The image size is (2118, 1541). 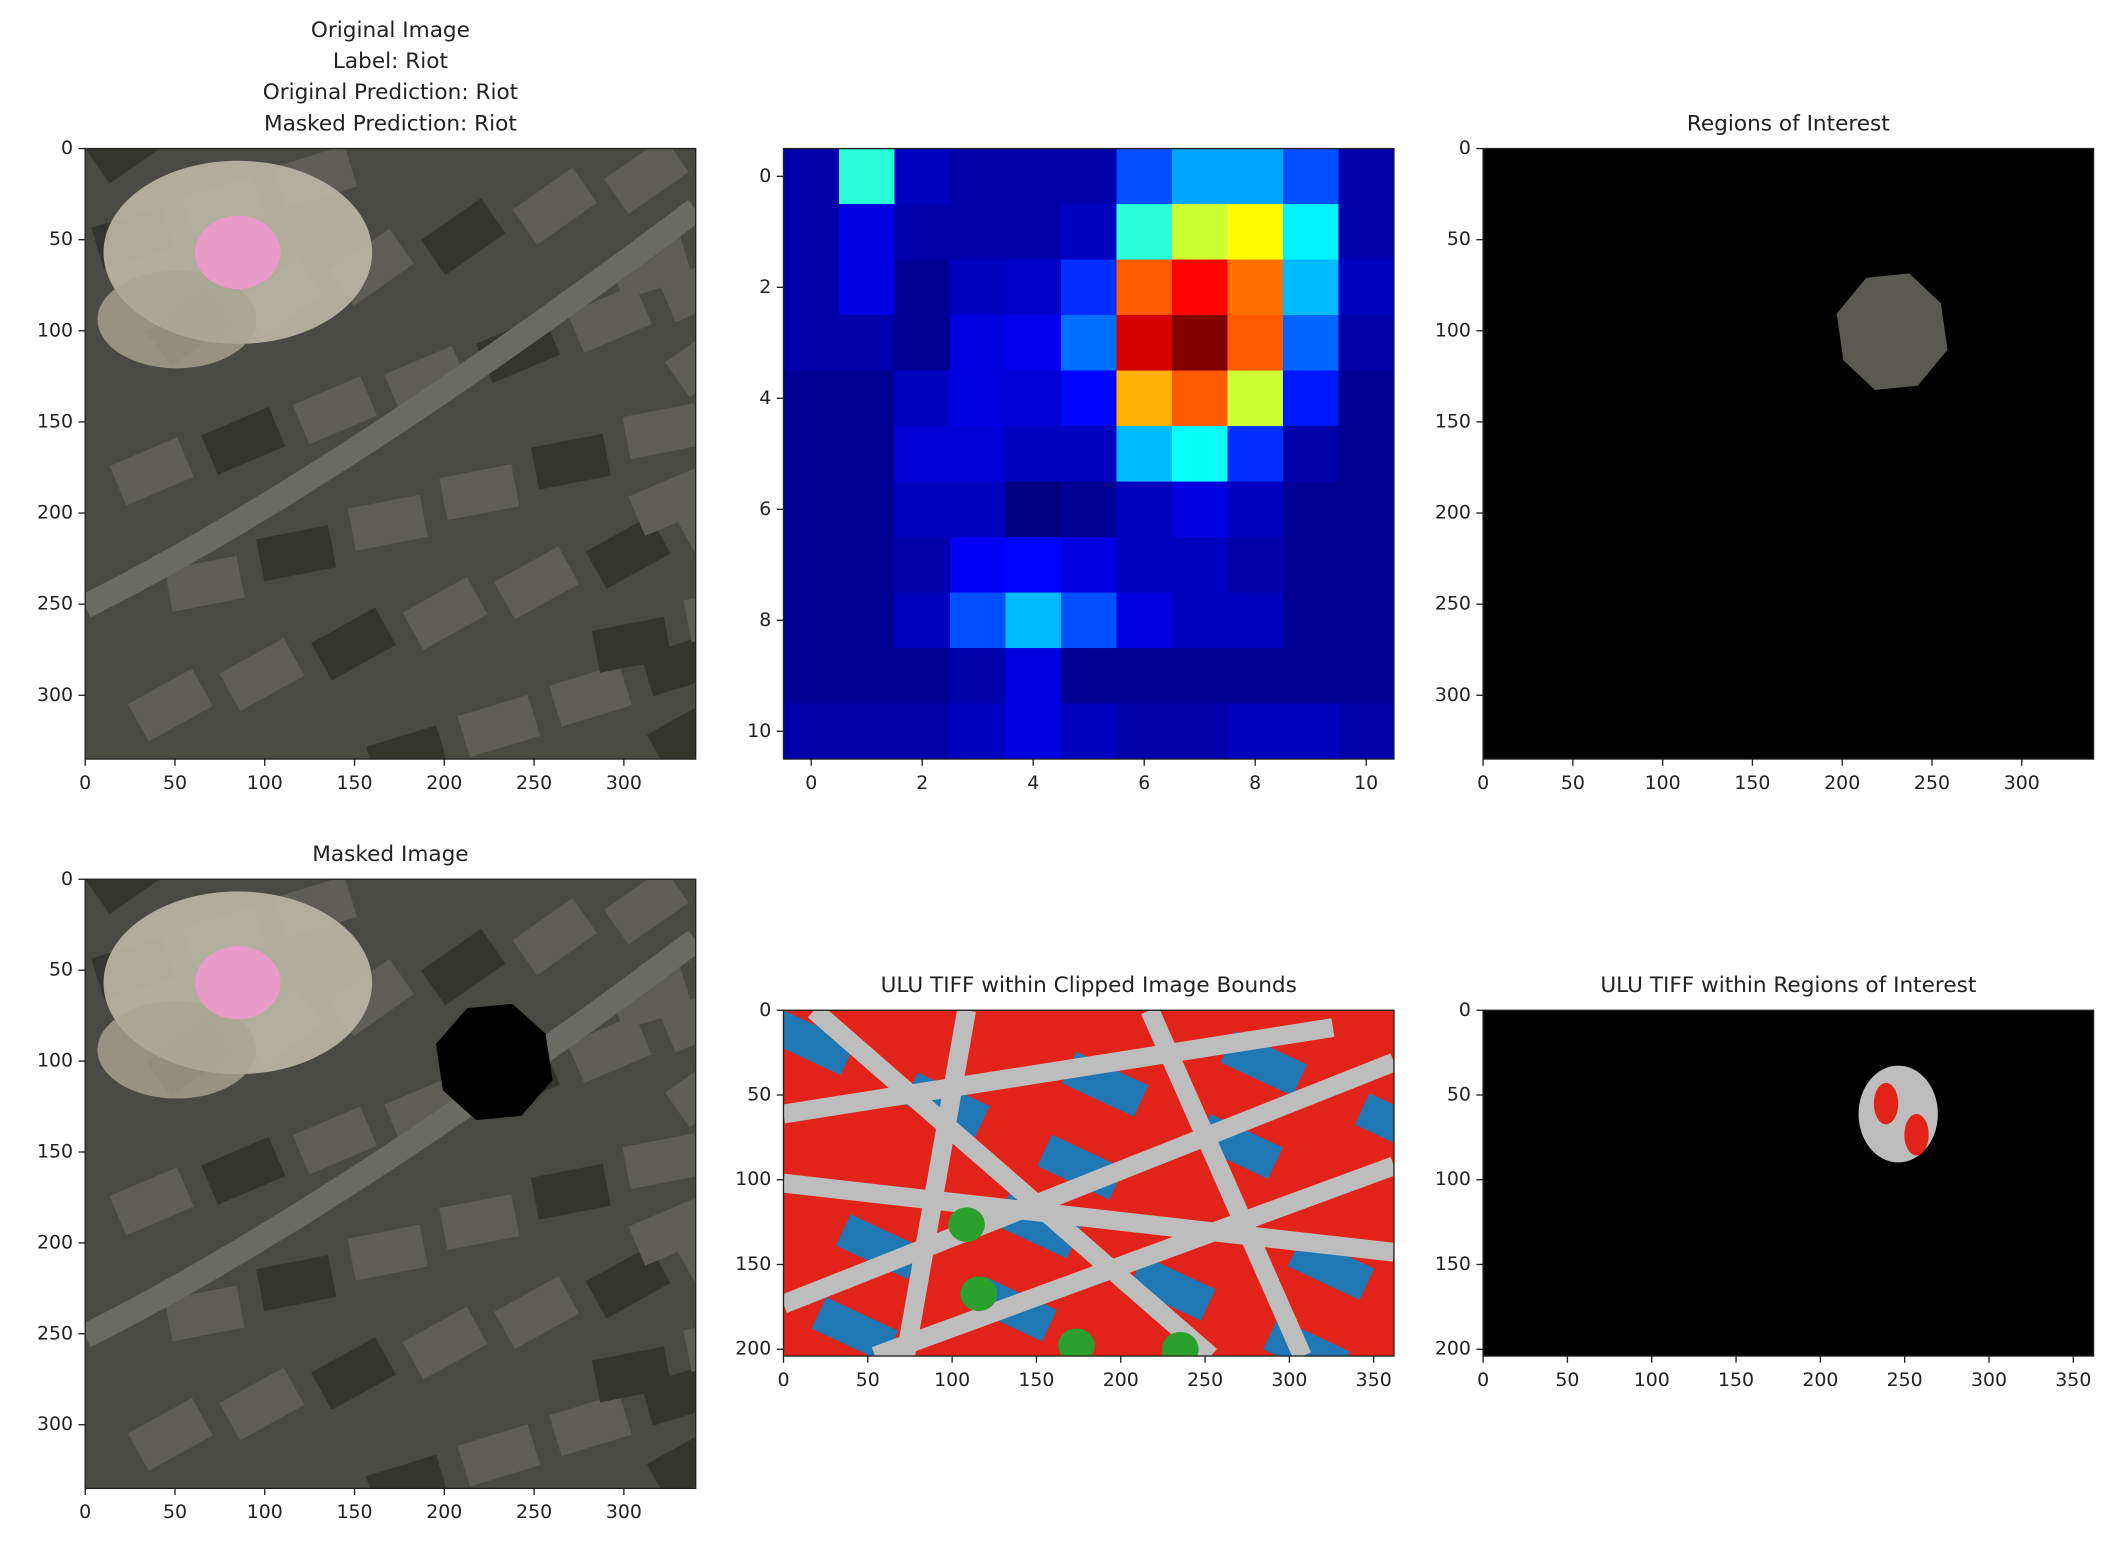 I want to click on x-tick-label: 2, so click(x=922, y=783).